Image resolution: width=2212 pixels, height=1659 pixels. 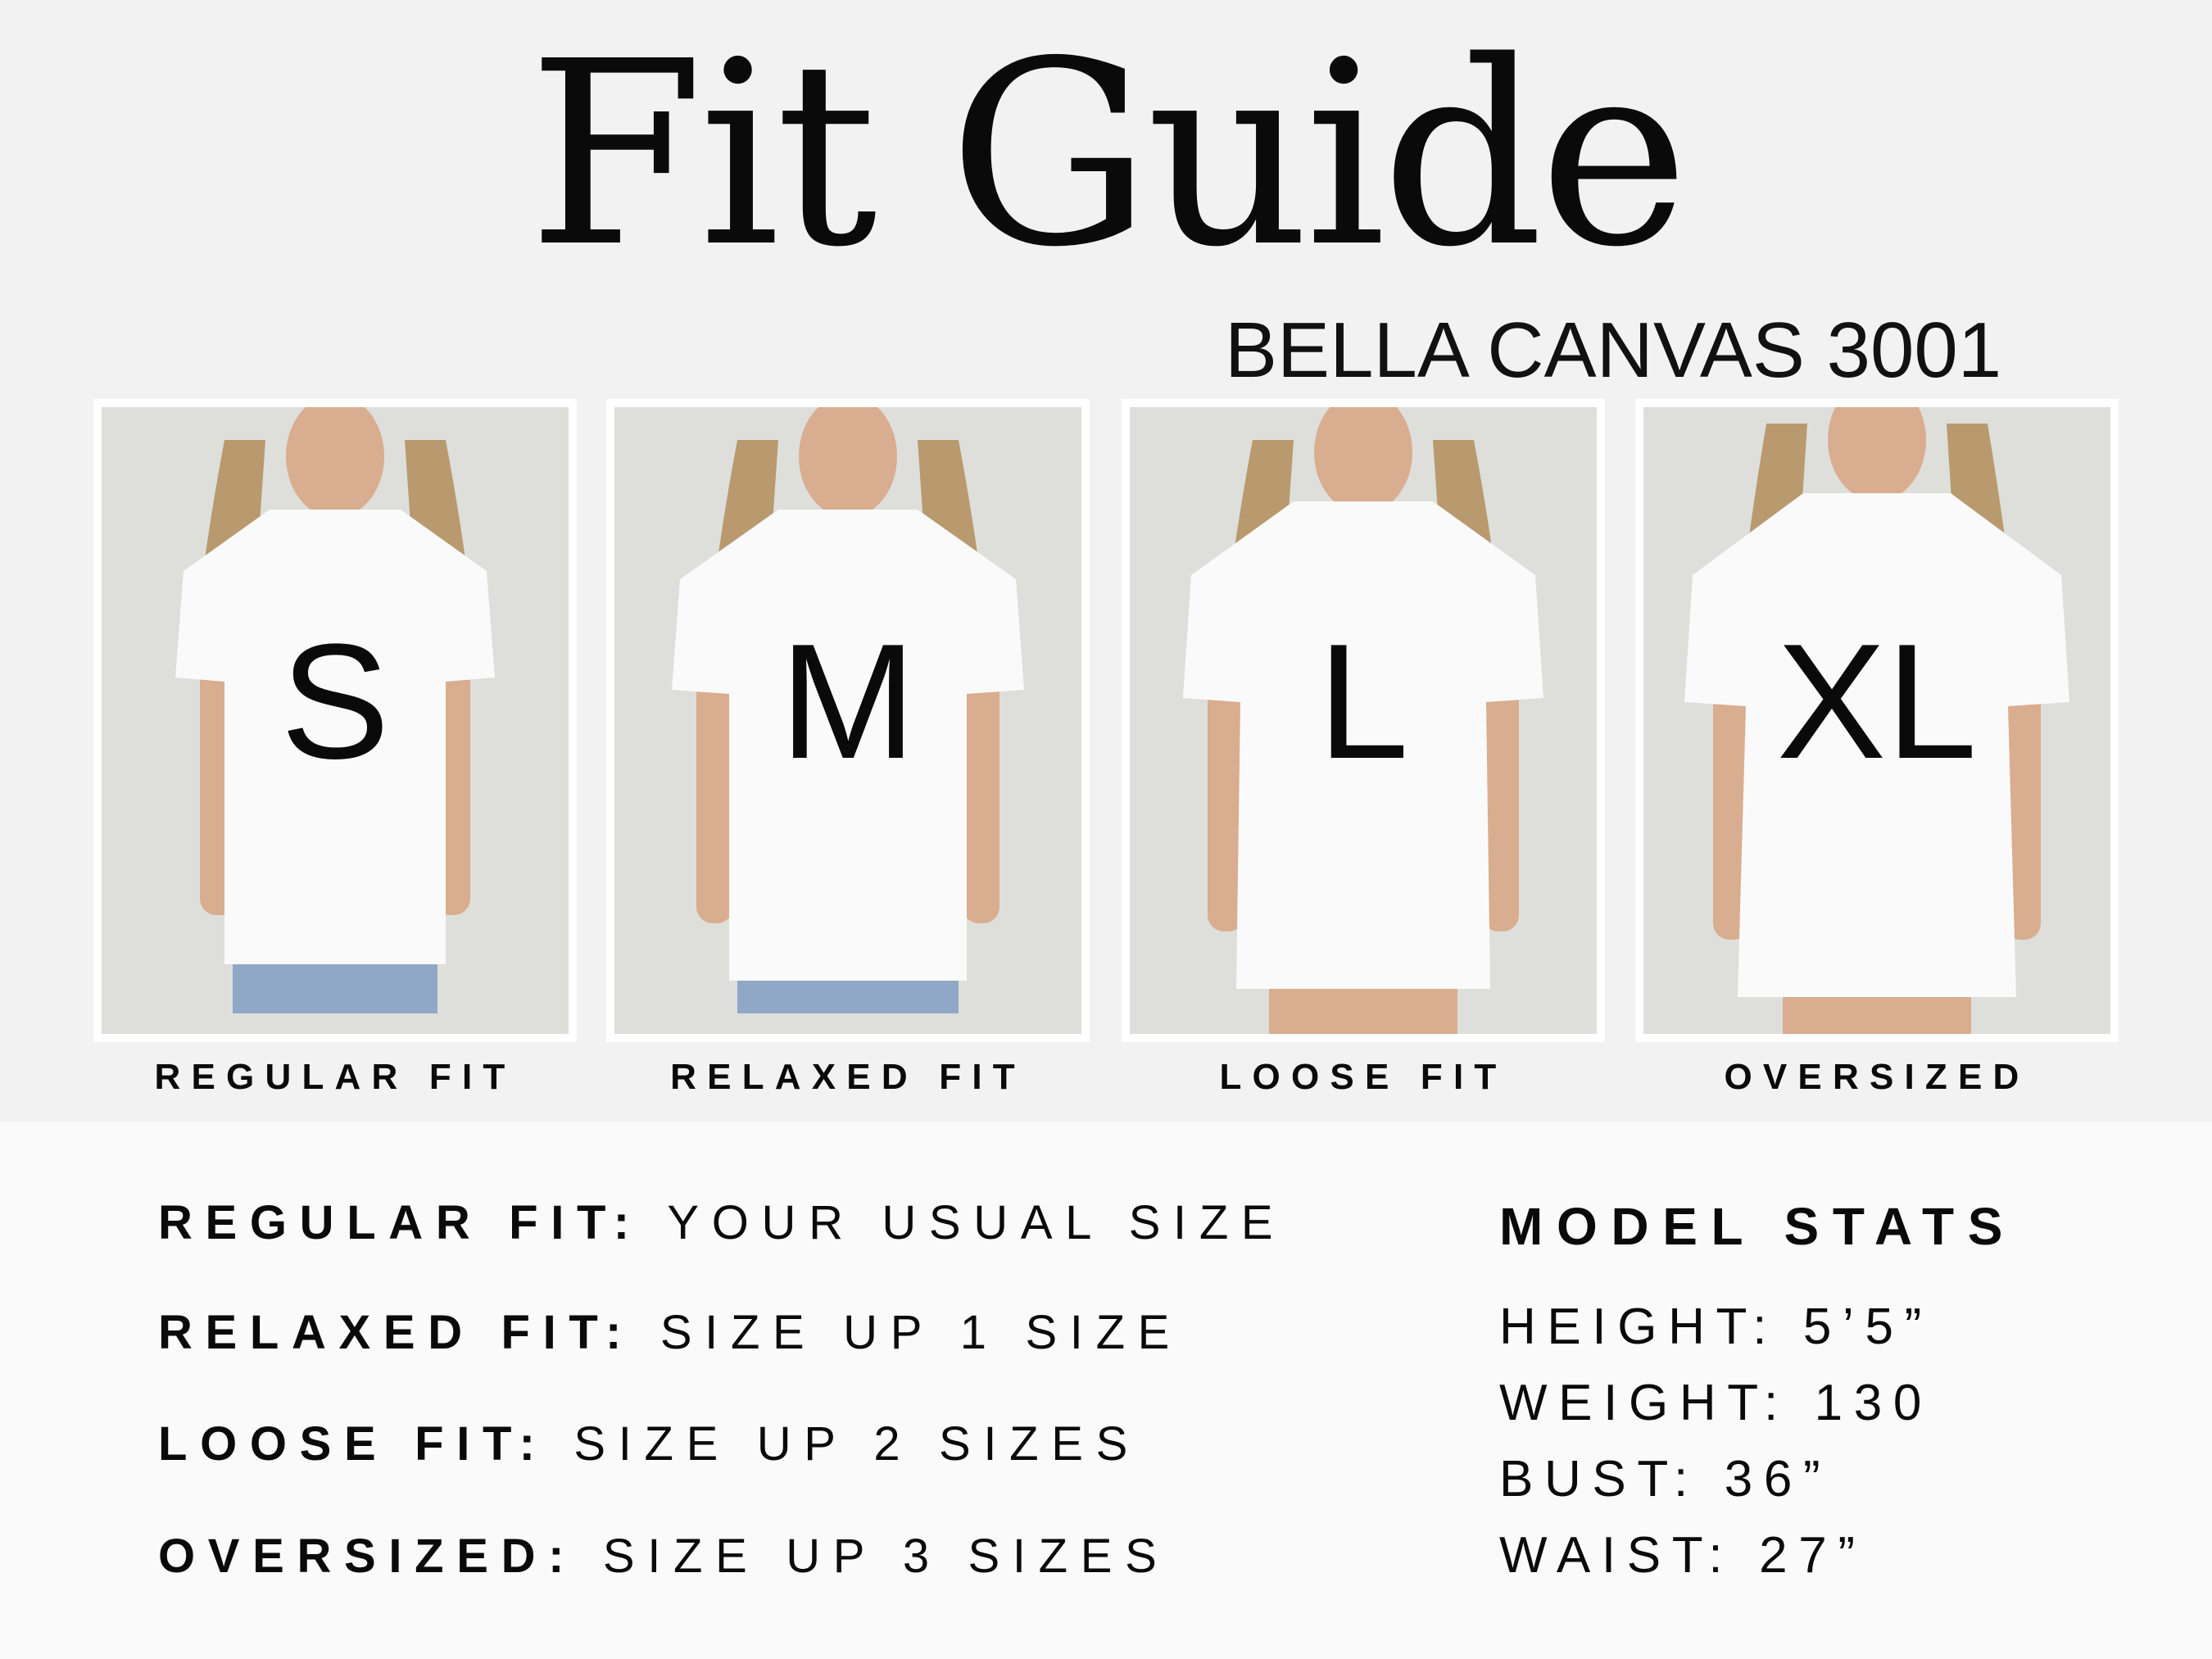 What do you see at coordinates (886, 1556) in the screenshot?
I see `fit-rule-advice: SIZE UP 3 SIZES` at bounding box center [886, 1556].